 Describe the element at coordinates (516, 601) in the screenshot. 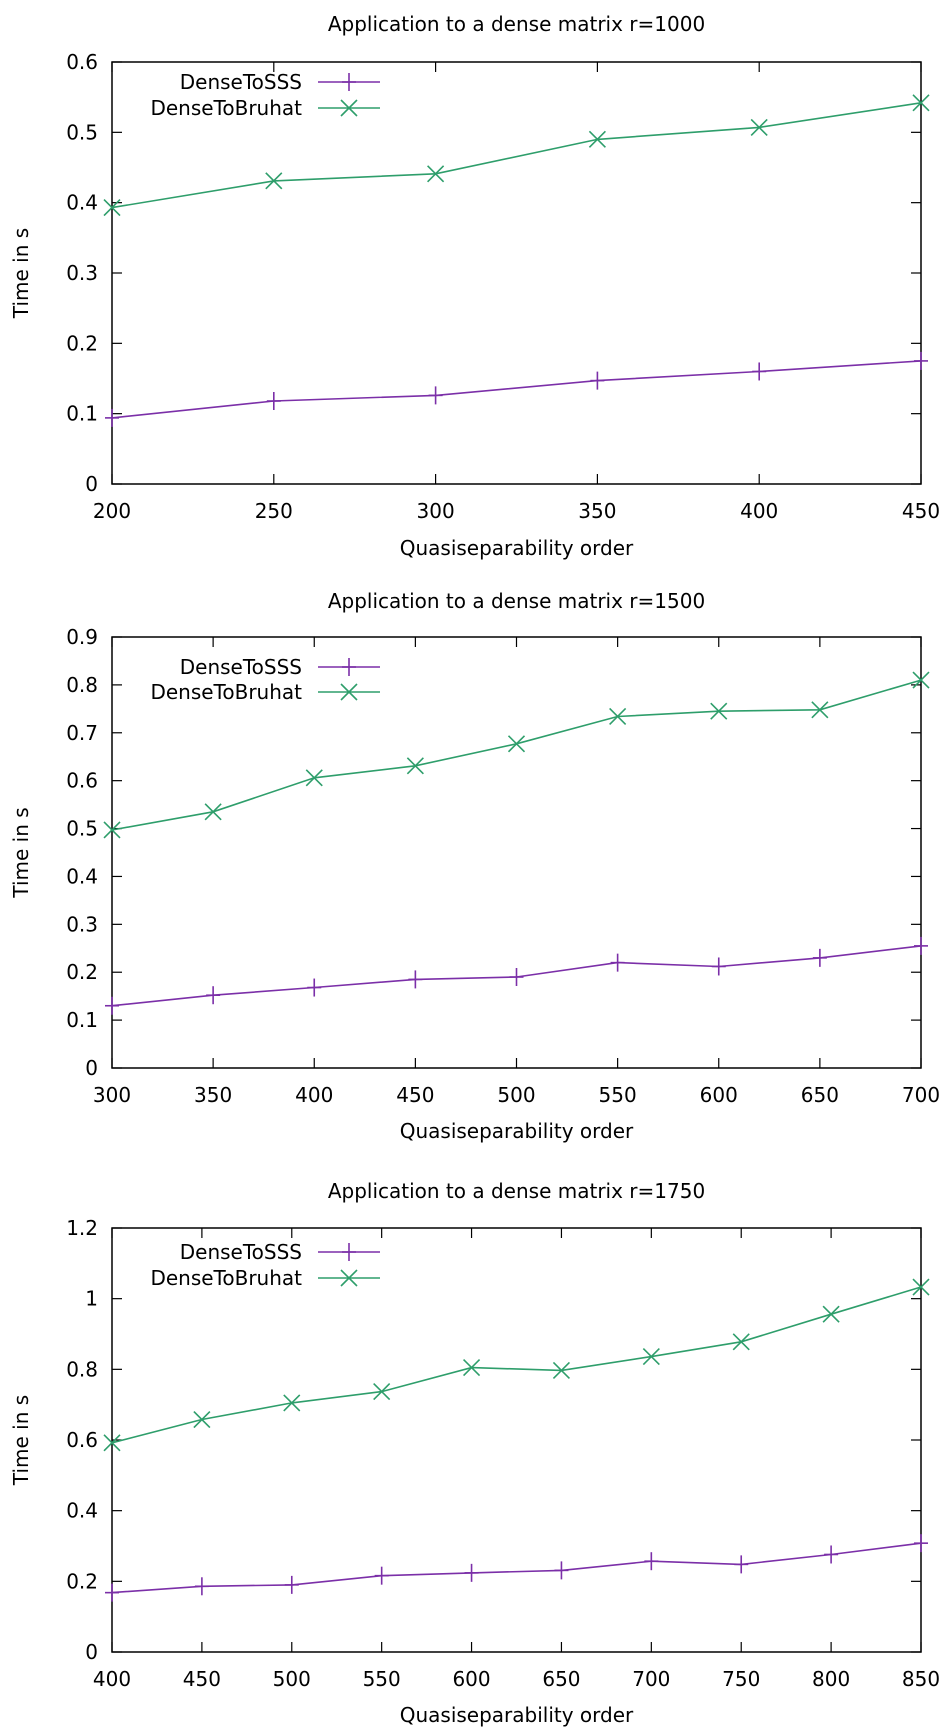

I see `chart-title: Application to a dense matrix r=1500` at that location.